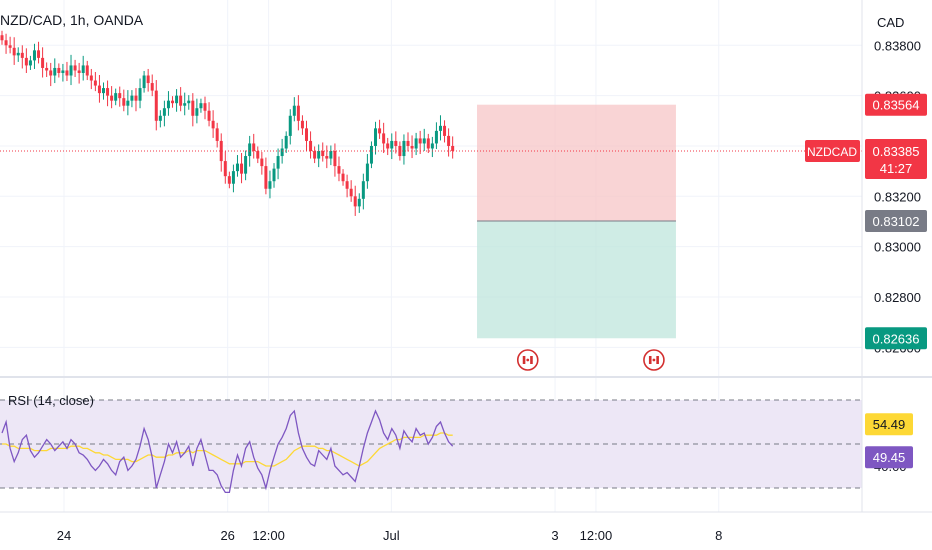 The width and height of the screenshot is (932, 550). What do you see at coordinates (890, 22) in the screenshot?
I see `currency-label: CAD` at bounding box center [890, 22].